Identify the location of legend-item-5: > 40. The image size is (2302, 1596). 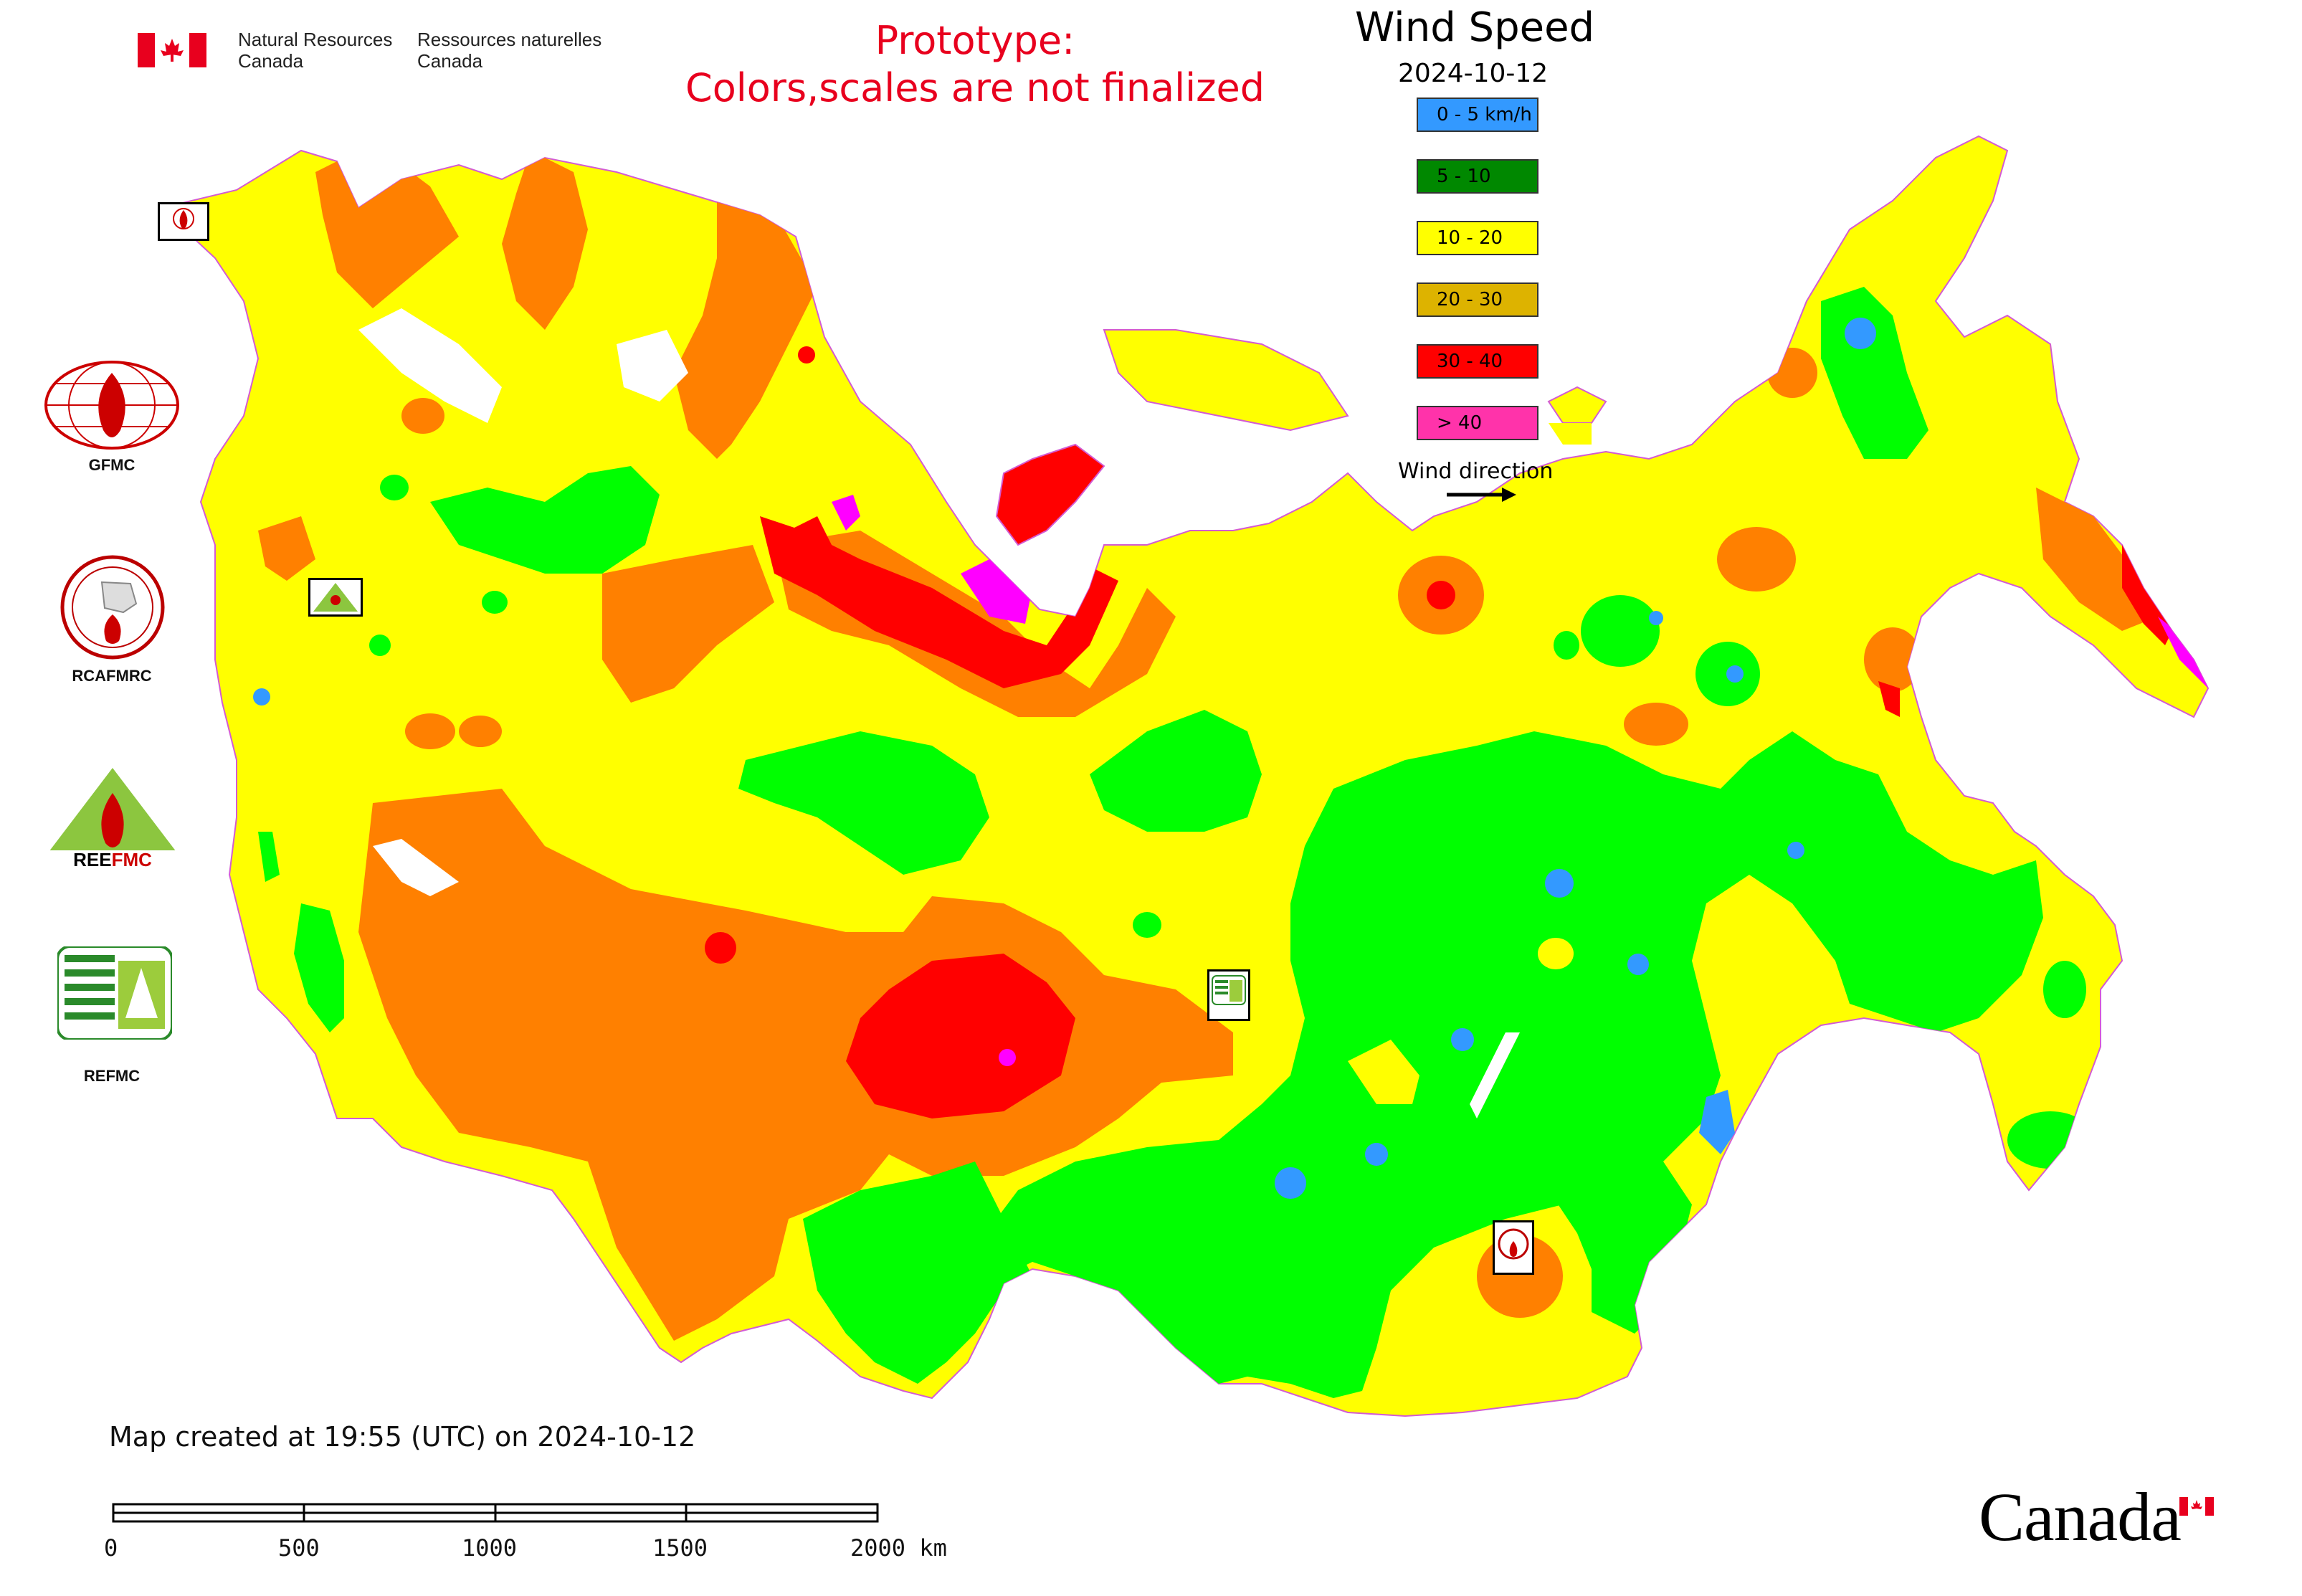
(1477, 423).